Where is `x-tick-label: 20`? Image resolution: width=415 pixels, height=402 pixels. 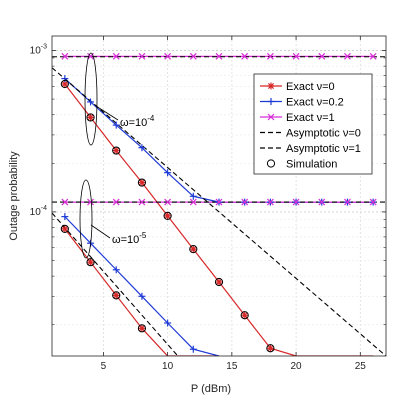 x-tick-label: 20 is located at coordinates (297, 366).